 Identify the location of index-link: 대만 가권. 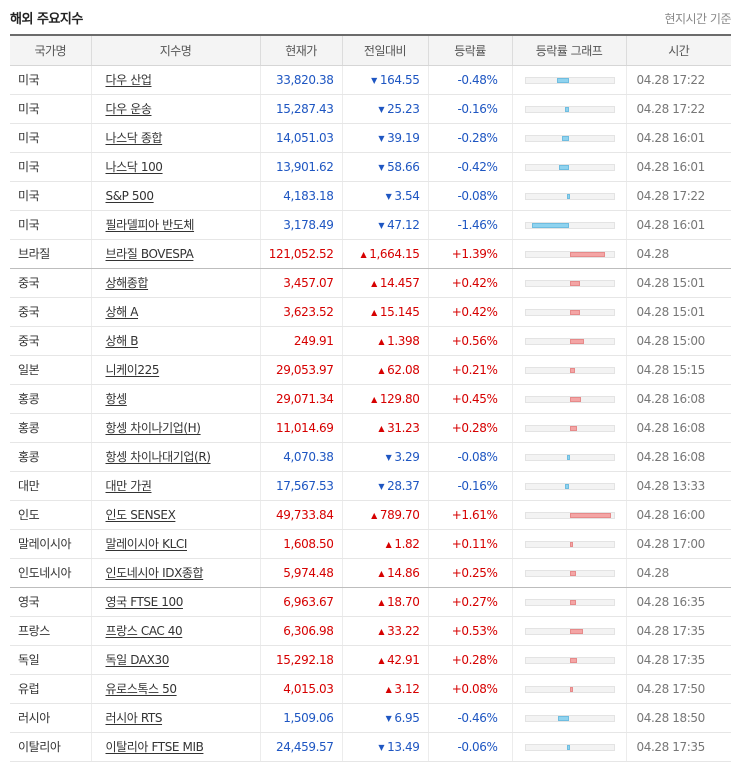
(128, 486).